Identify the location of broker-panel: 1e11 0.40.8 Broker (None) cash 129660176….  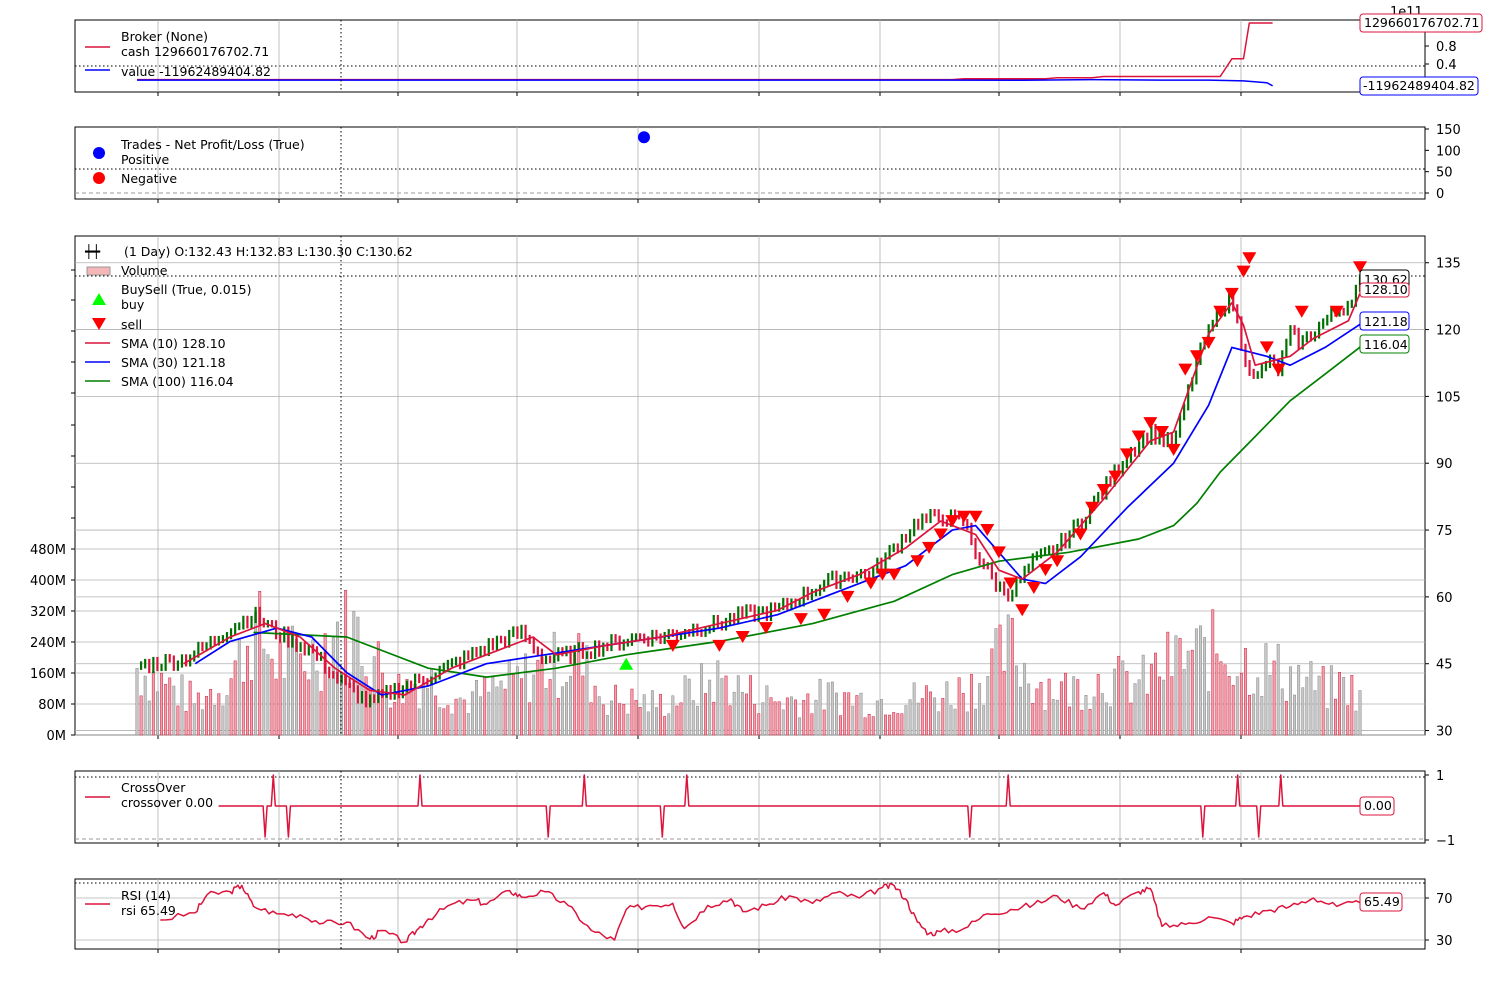
(778, 50).